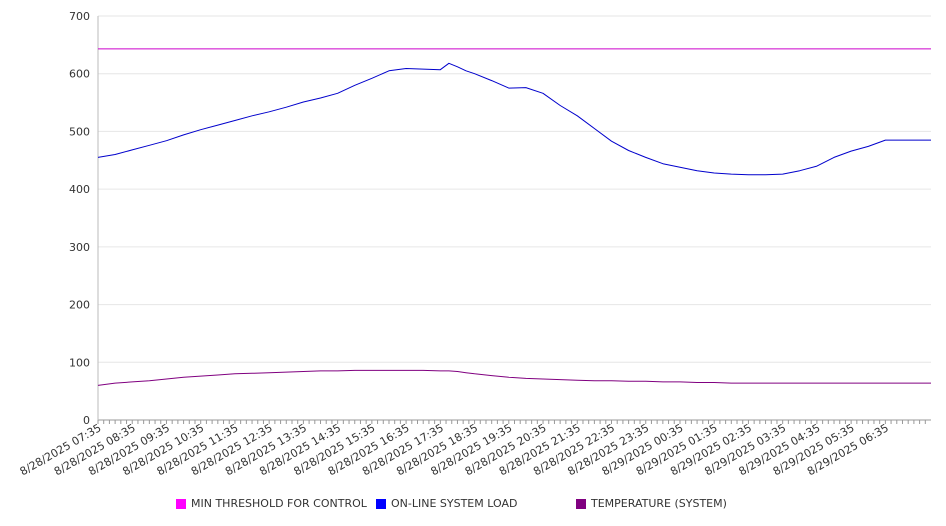 This screenshot has height=526, width=946. What do you see at coordinates (79, 74) in the screenshot?
I see `y-tick-label: 600` at bounding box center [79, 74].